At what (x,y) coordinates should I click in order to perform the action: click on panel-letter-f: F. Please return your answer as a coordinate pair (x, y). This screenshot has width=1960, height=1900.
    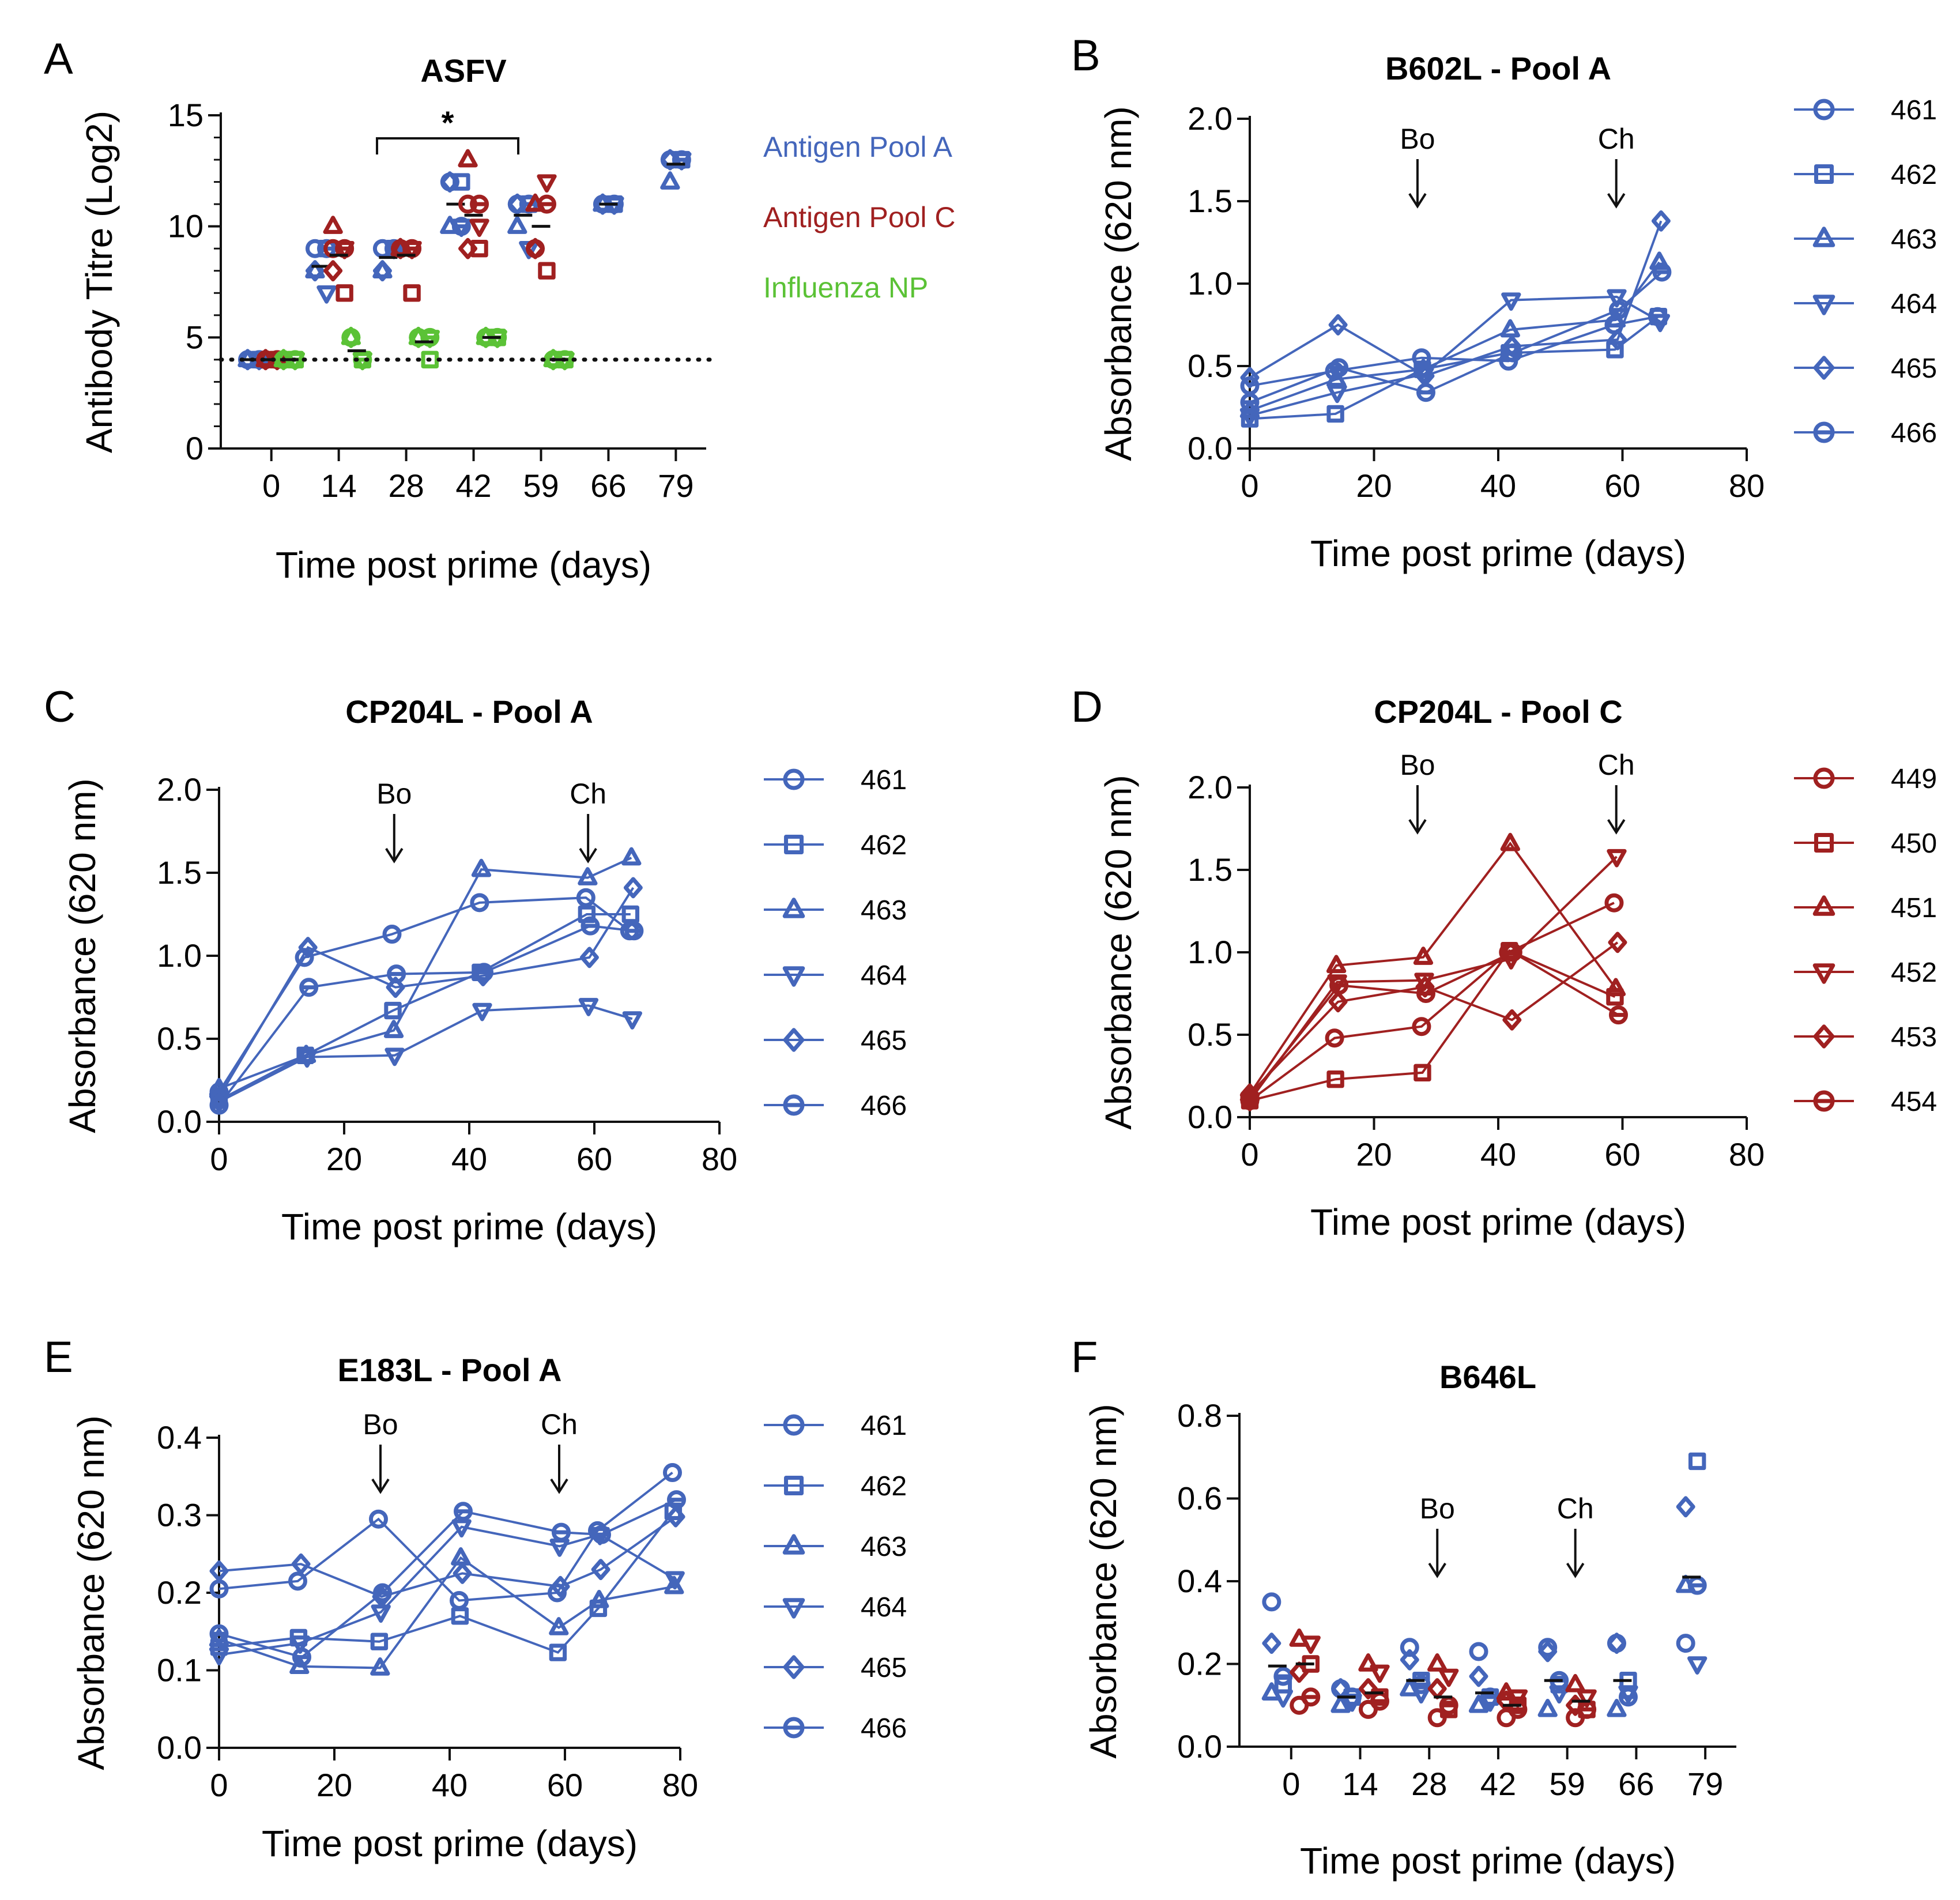
    Looking at the image, I should click on (1084, 1357).